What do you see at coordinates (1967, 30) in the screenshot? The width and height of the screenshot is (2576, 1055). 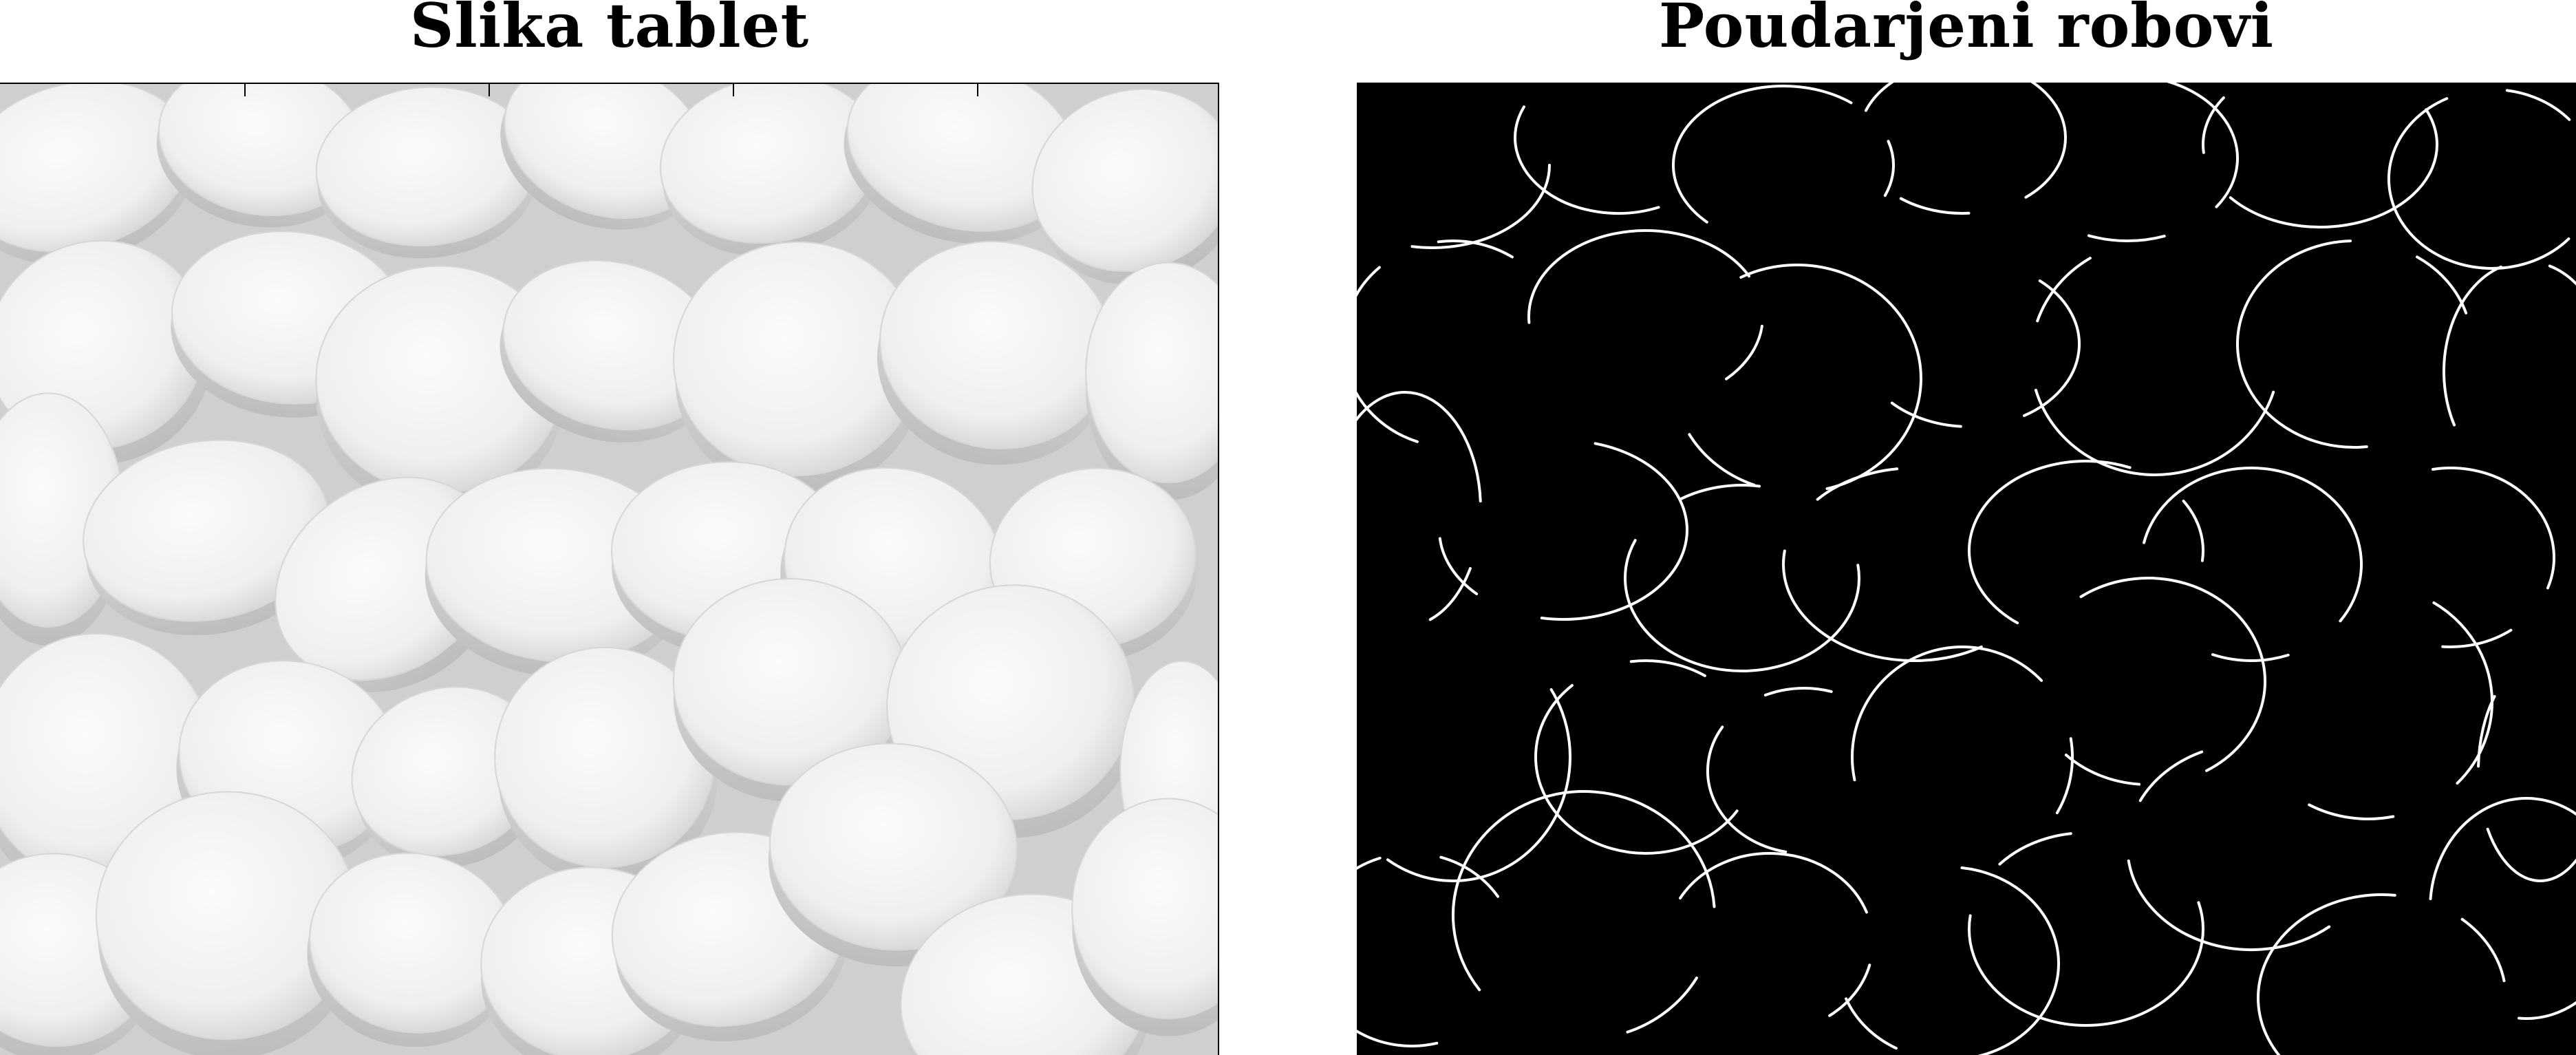 I see `right-panel-title: Poudarjeni robovi` at bounding box center [1967, 30].